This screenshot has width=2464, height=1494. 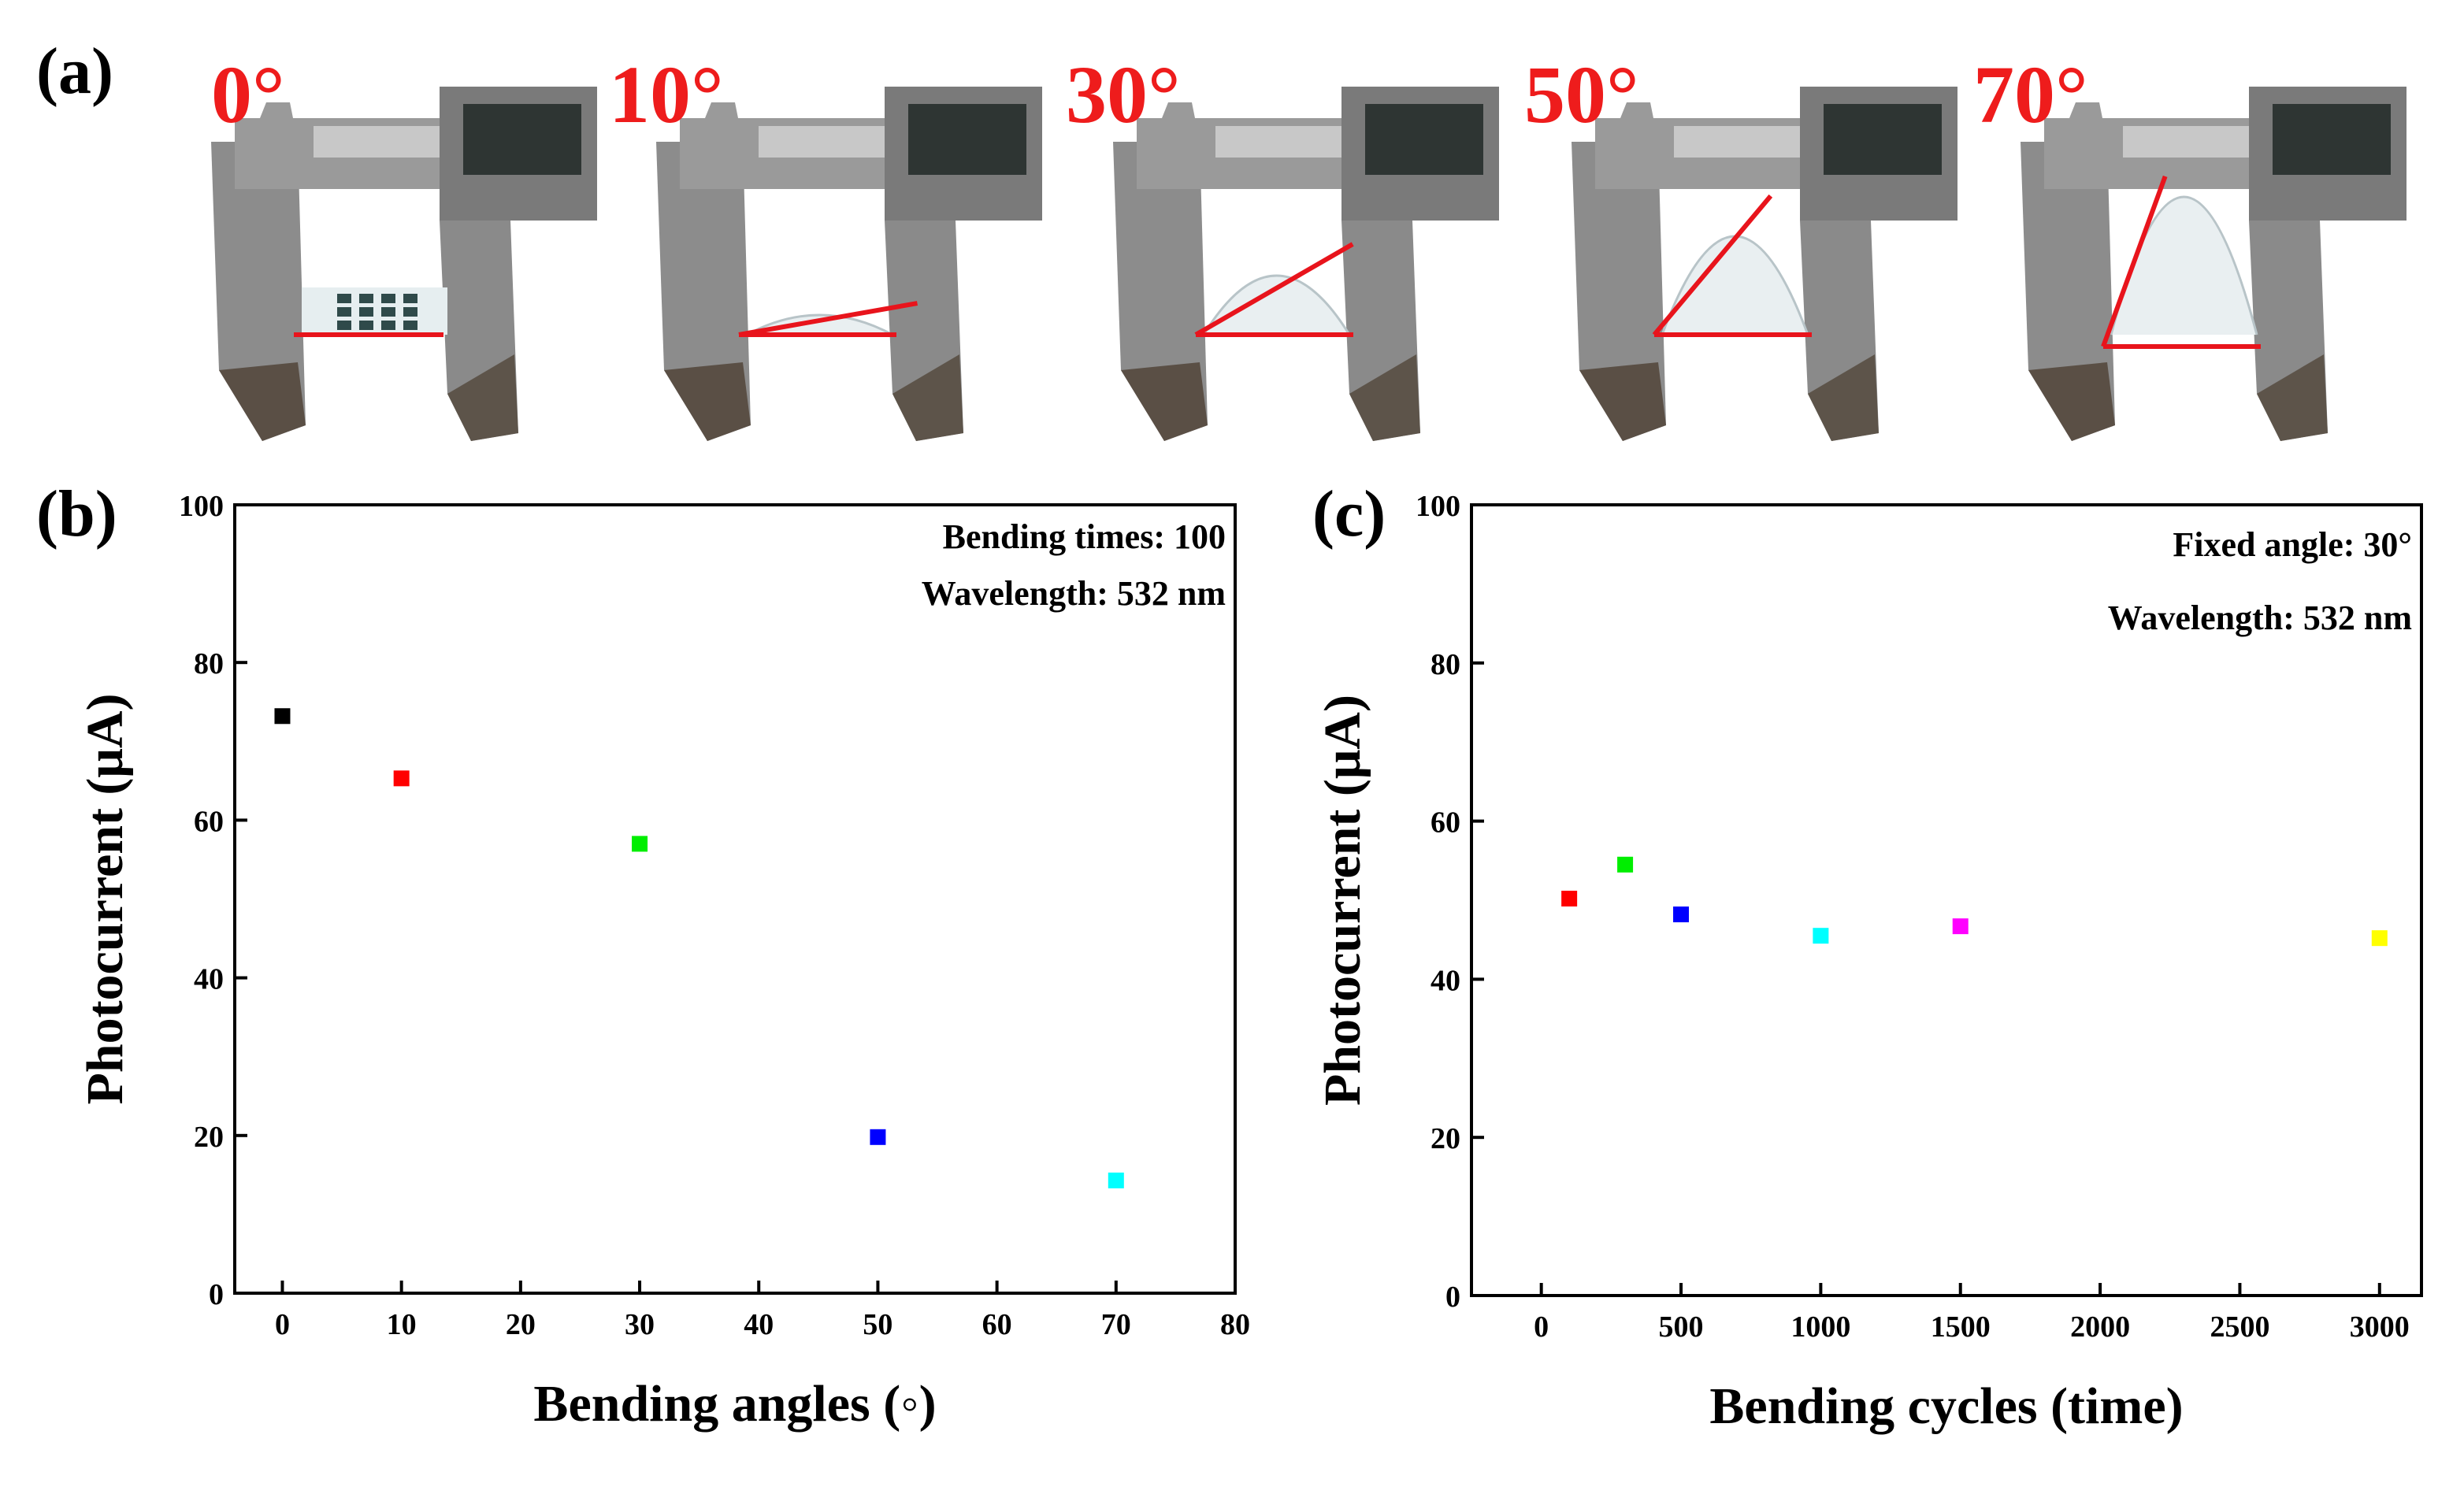 I want to click on y-tick-label: 40, so click(x=1445, y=980).